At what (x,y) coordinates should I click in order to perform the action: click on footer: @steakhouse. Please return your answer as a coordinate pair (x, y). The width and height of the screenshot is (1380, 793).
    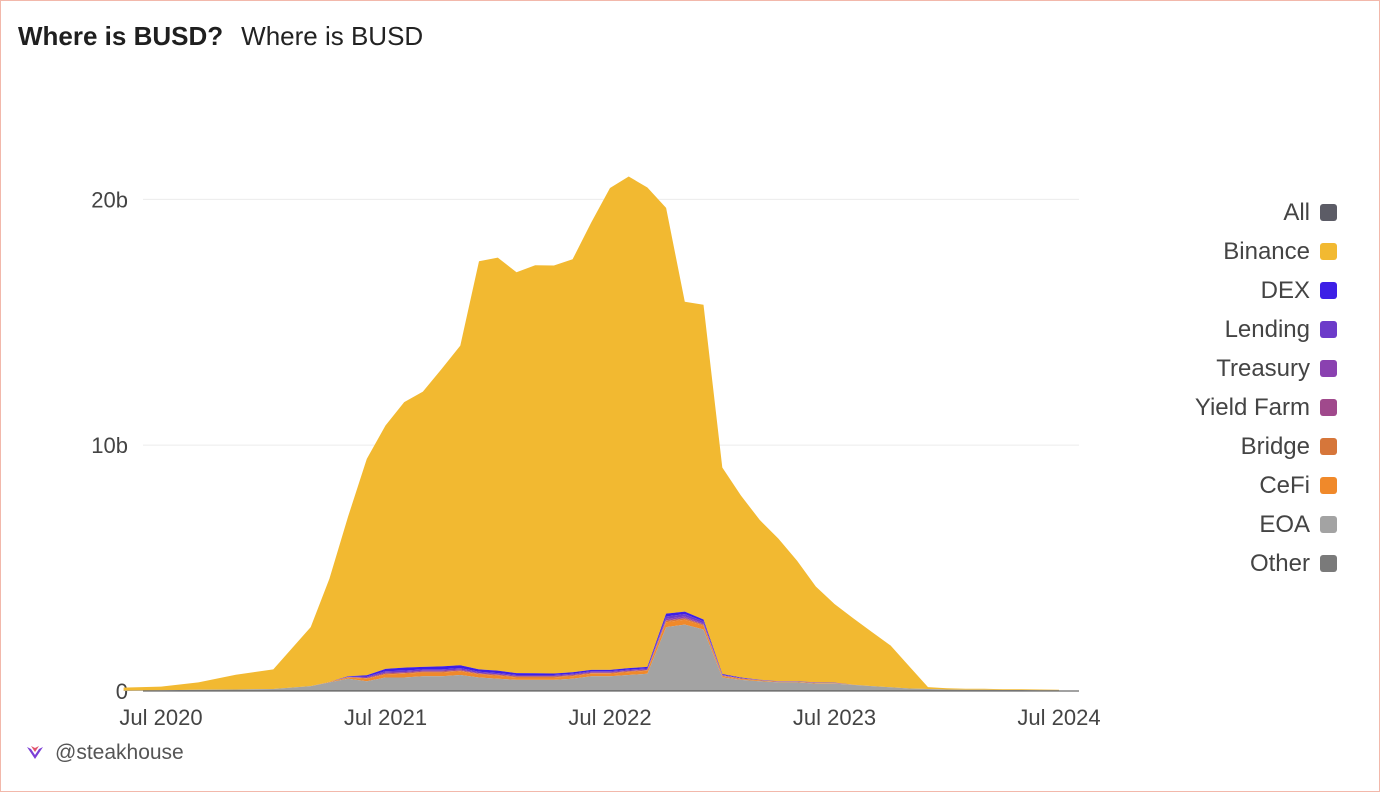
    Looking at the image, I should click on (104, 753).